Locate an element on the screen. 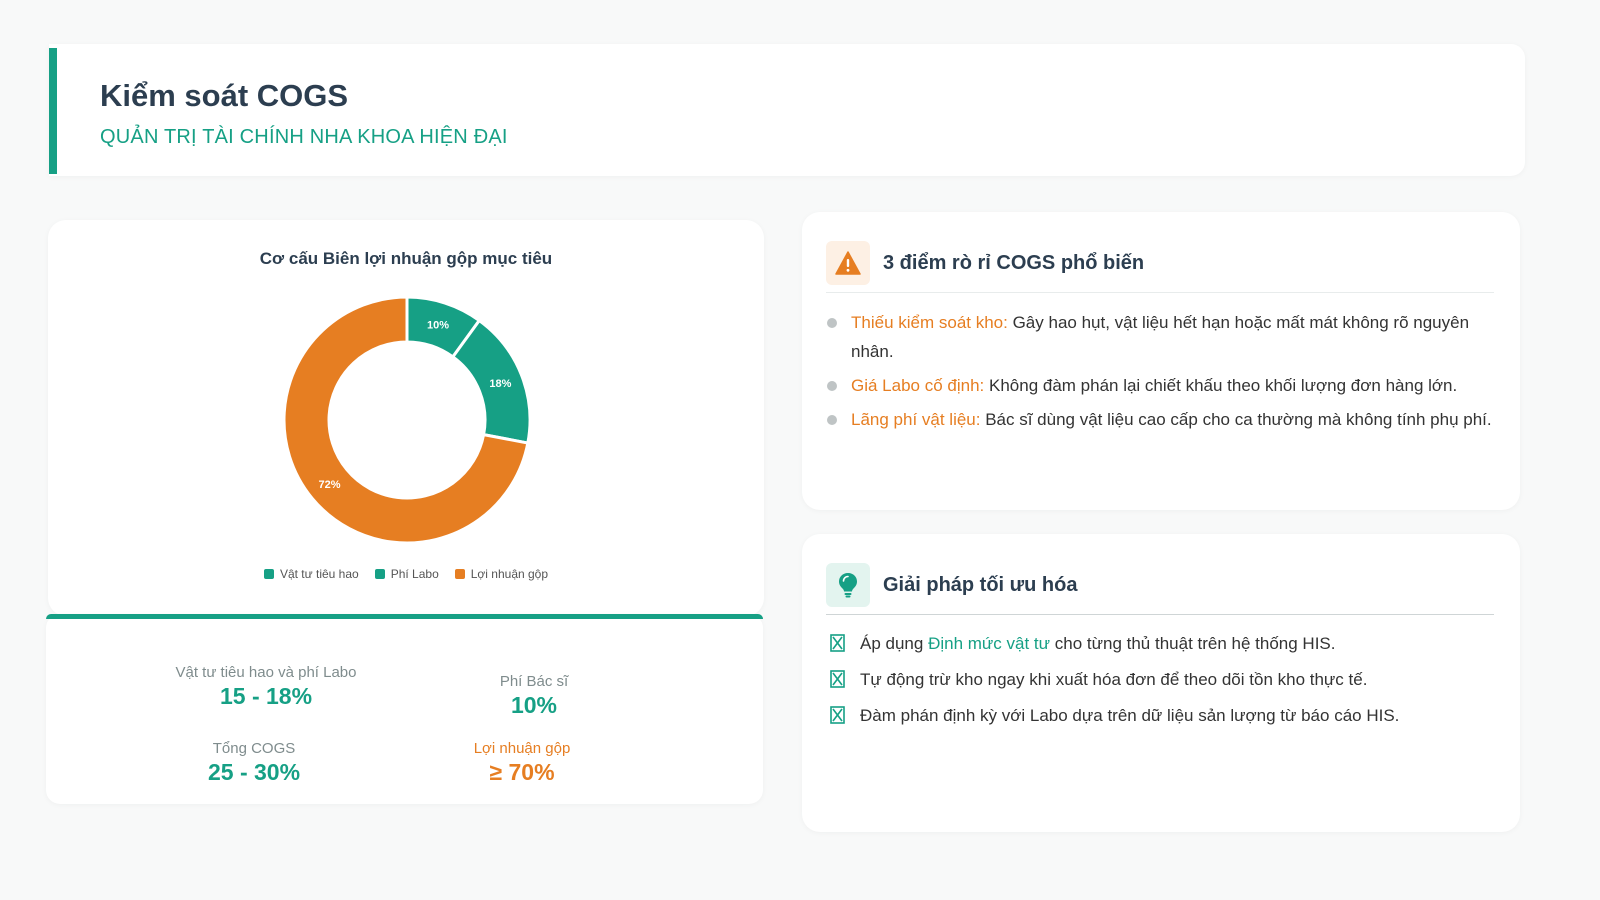  stat-value: 25 - 30% is located at coordinates (254, 772).